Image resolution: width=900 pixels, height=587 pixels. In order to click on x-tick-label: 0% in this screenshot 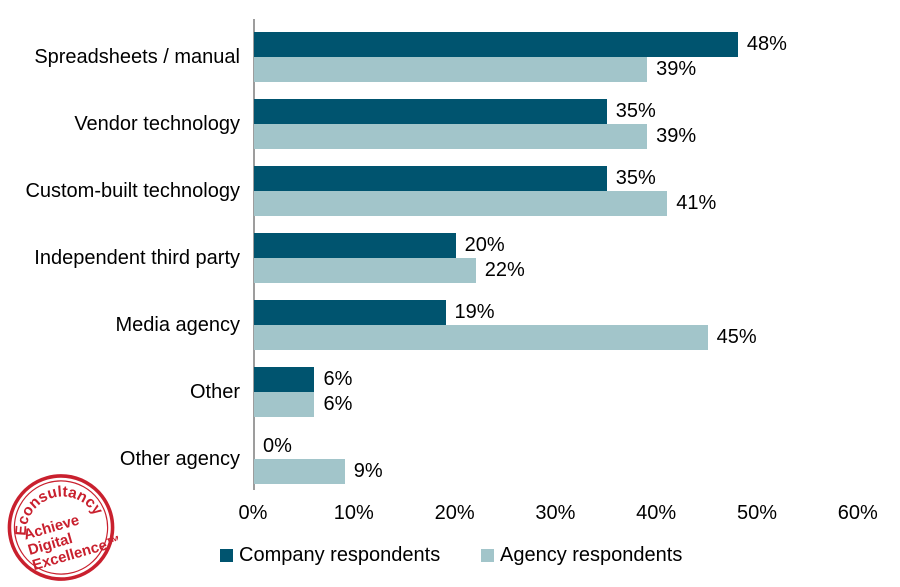, I will do `click(253, 513)`.